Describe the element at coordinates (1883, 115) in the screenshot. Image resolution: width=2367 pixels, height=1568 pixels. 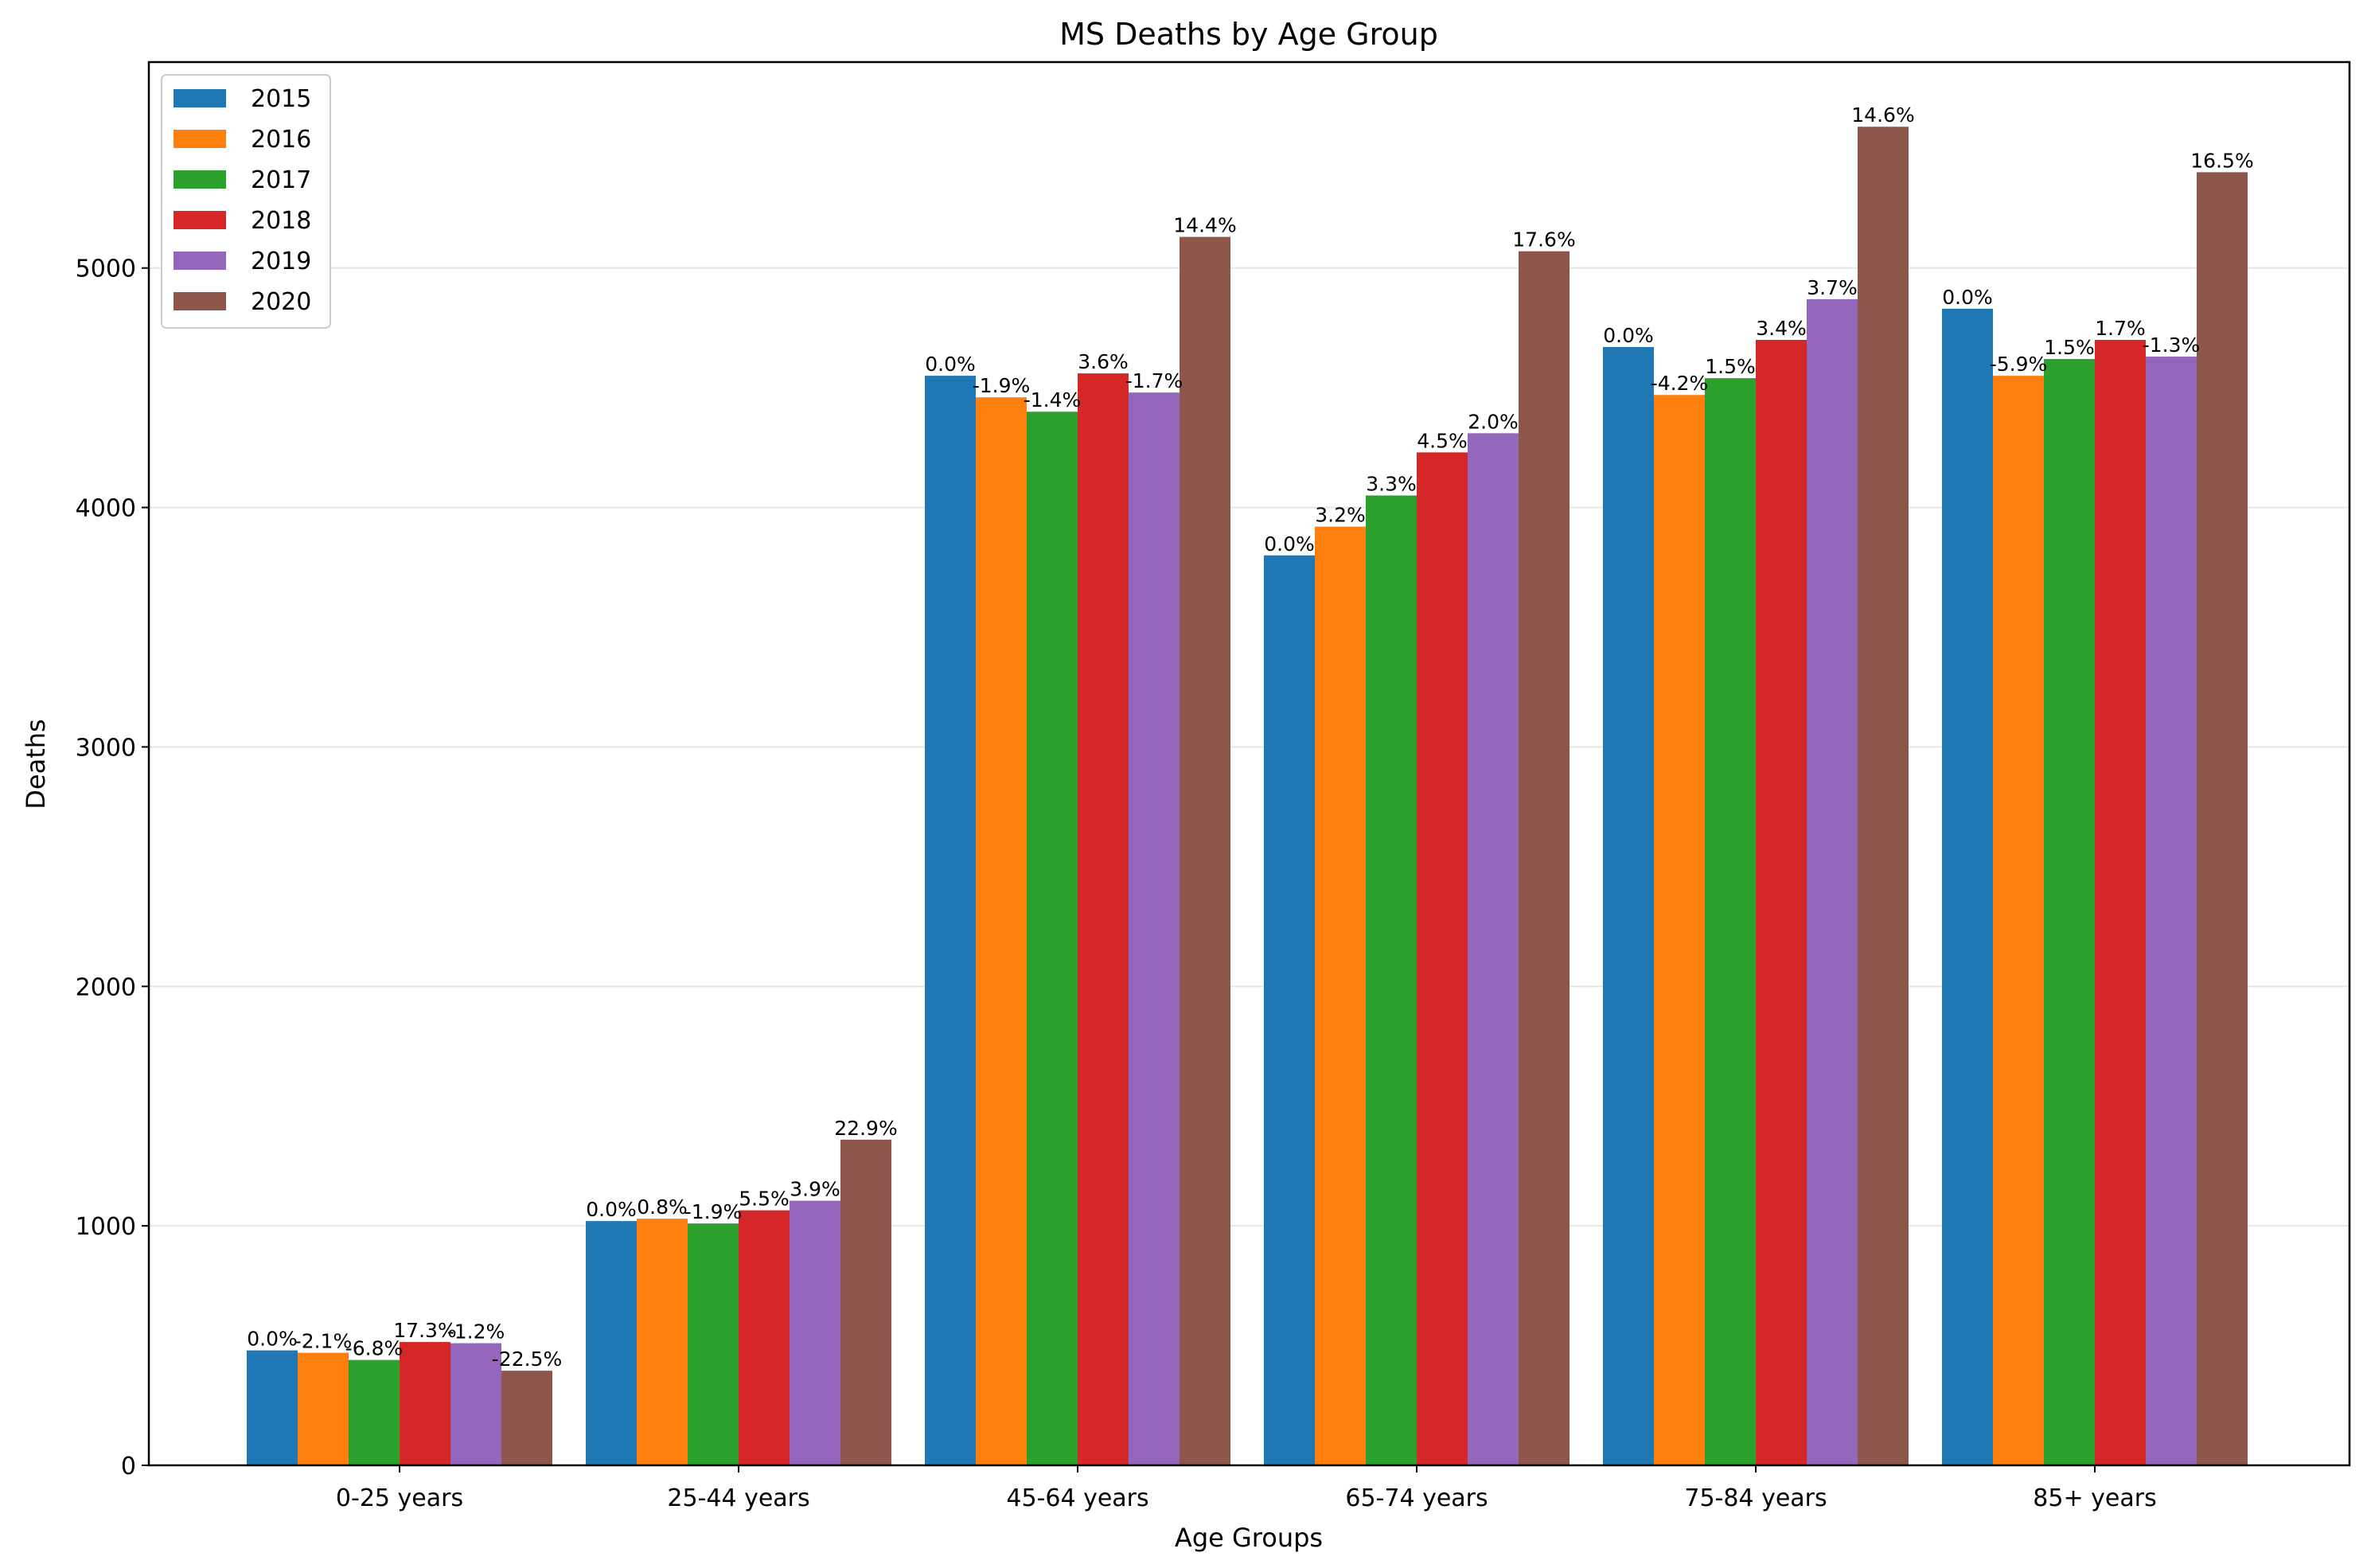
I see `bar-value-label: 14.6%` at that location.